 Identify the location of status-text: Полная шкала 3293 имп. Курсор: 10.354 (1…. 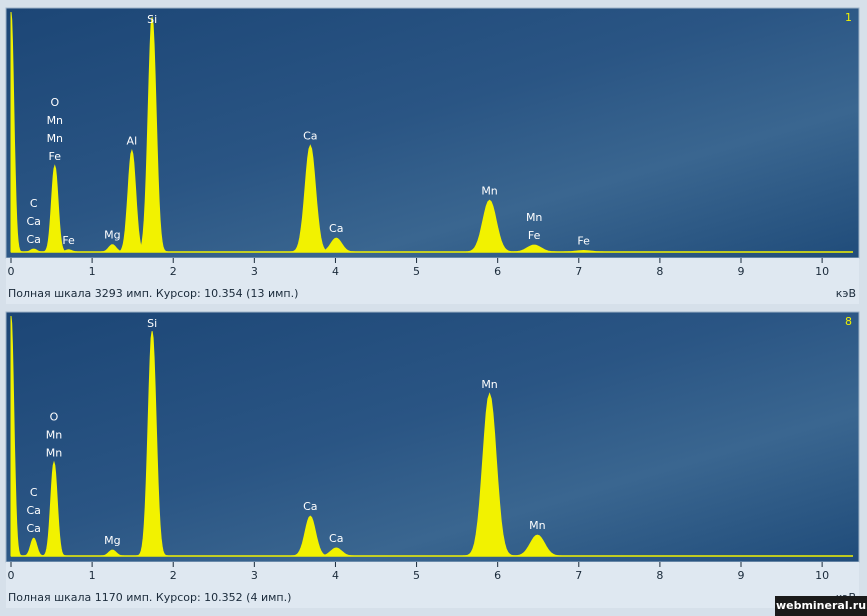
(153, 293).